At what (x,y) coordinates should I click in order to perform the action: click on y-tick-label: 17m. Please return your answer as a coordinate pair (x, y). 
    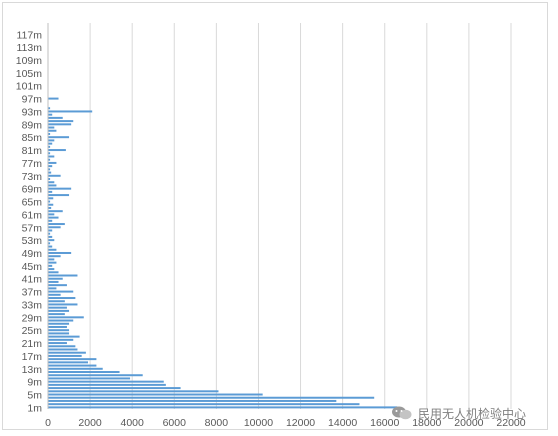
    Looking at the image, I should click on (32, 357).